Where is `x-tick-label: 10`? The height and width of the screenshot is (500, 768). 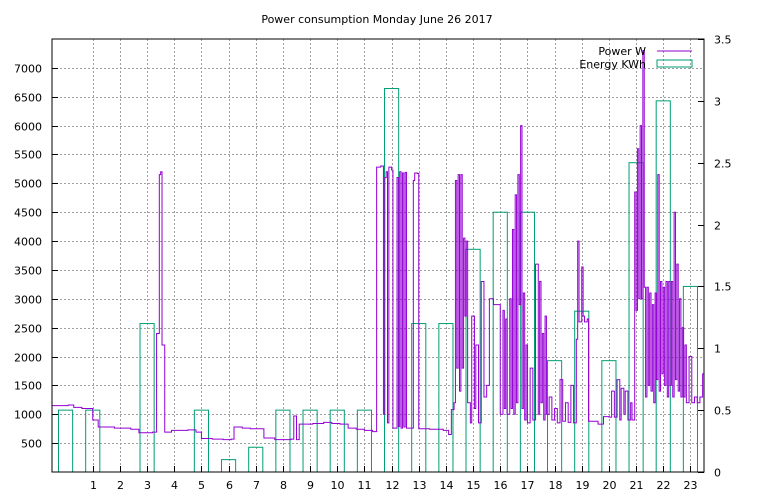
x-tick-label: 10 is located at coordinates (338, 485).